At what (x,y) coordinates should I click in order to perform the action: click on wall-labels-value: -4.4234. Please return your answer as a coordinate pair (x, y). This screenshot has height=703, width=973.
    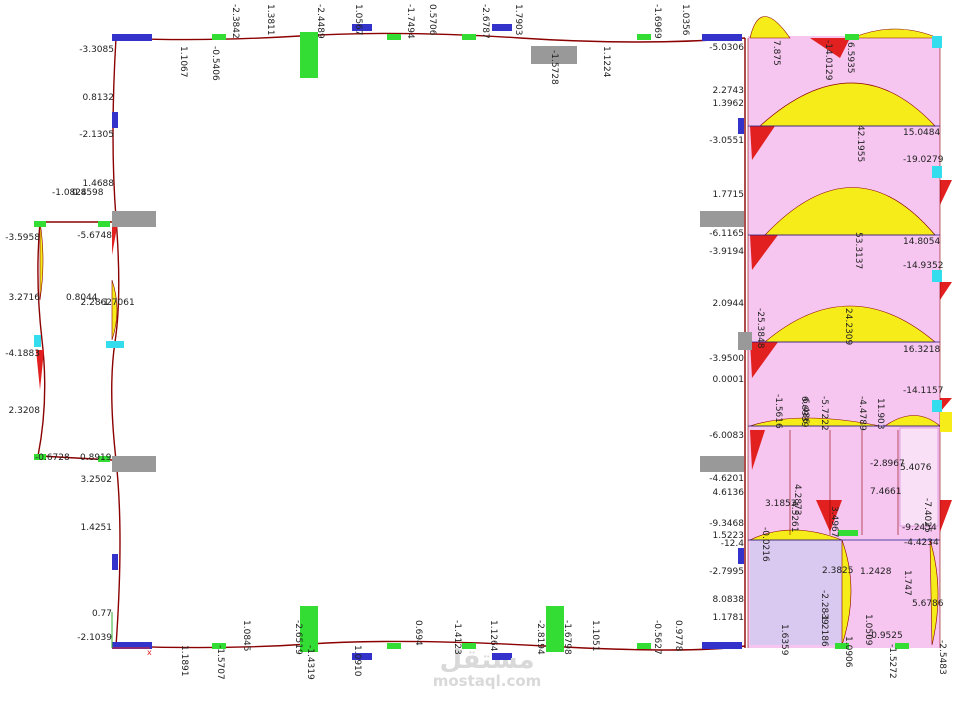
    Looking at the image, I should click on (921, 543).